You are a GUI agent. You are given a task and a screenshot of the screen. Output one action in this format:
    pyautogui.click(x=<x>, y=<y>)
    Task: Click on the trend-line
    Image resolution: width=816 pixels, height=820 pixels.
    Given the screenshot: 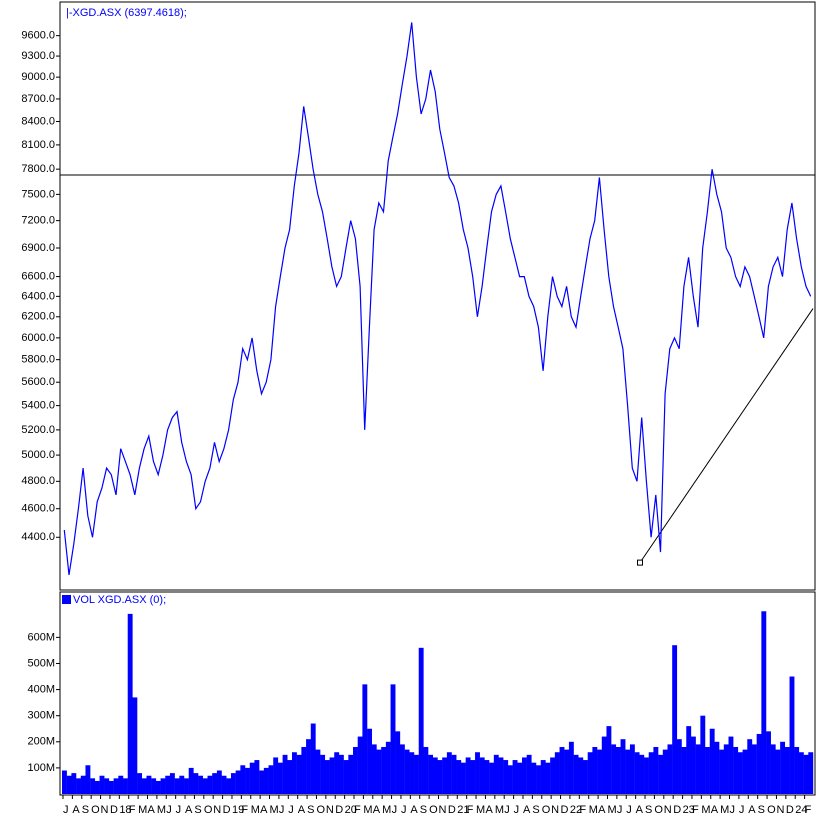 What is the action you would take?
    pyautogui.click(x=726, y=435)
    